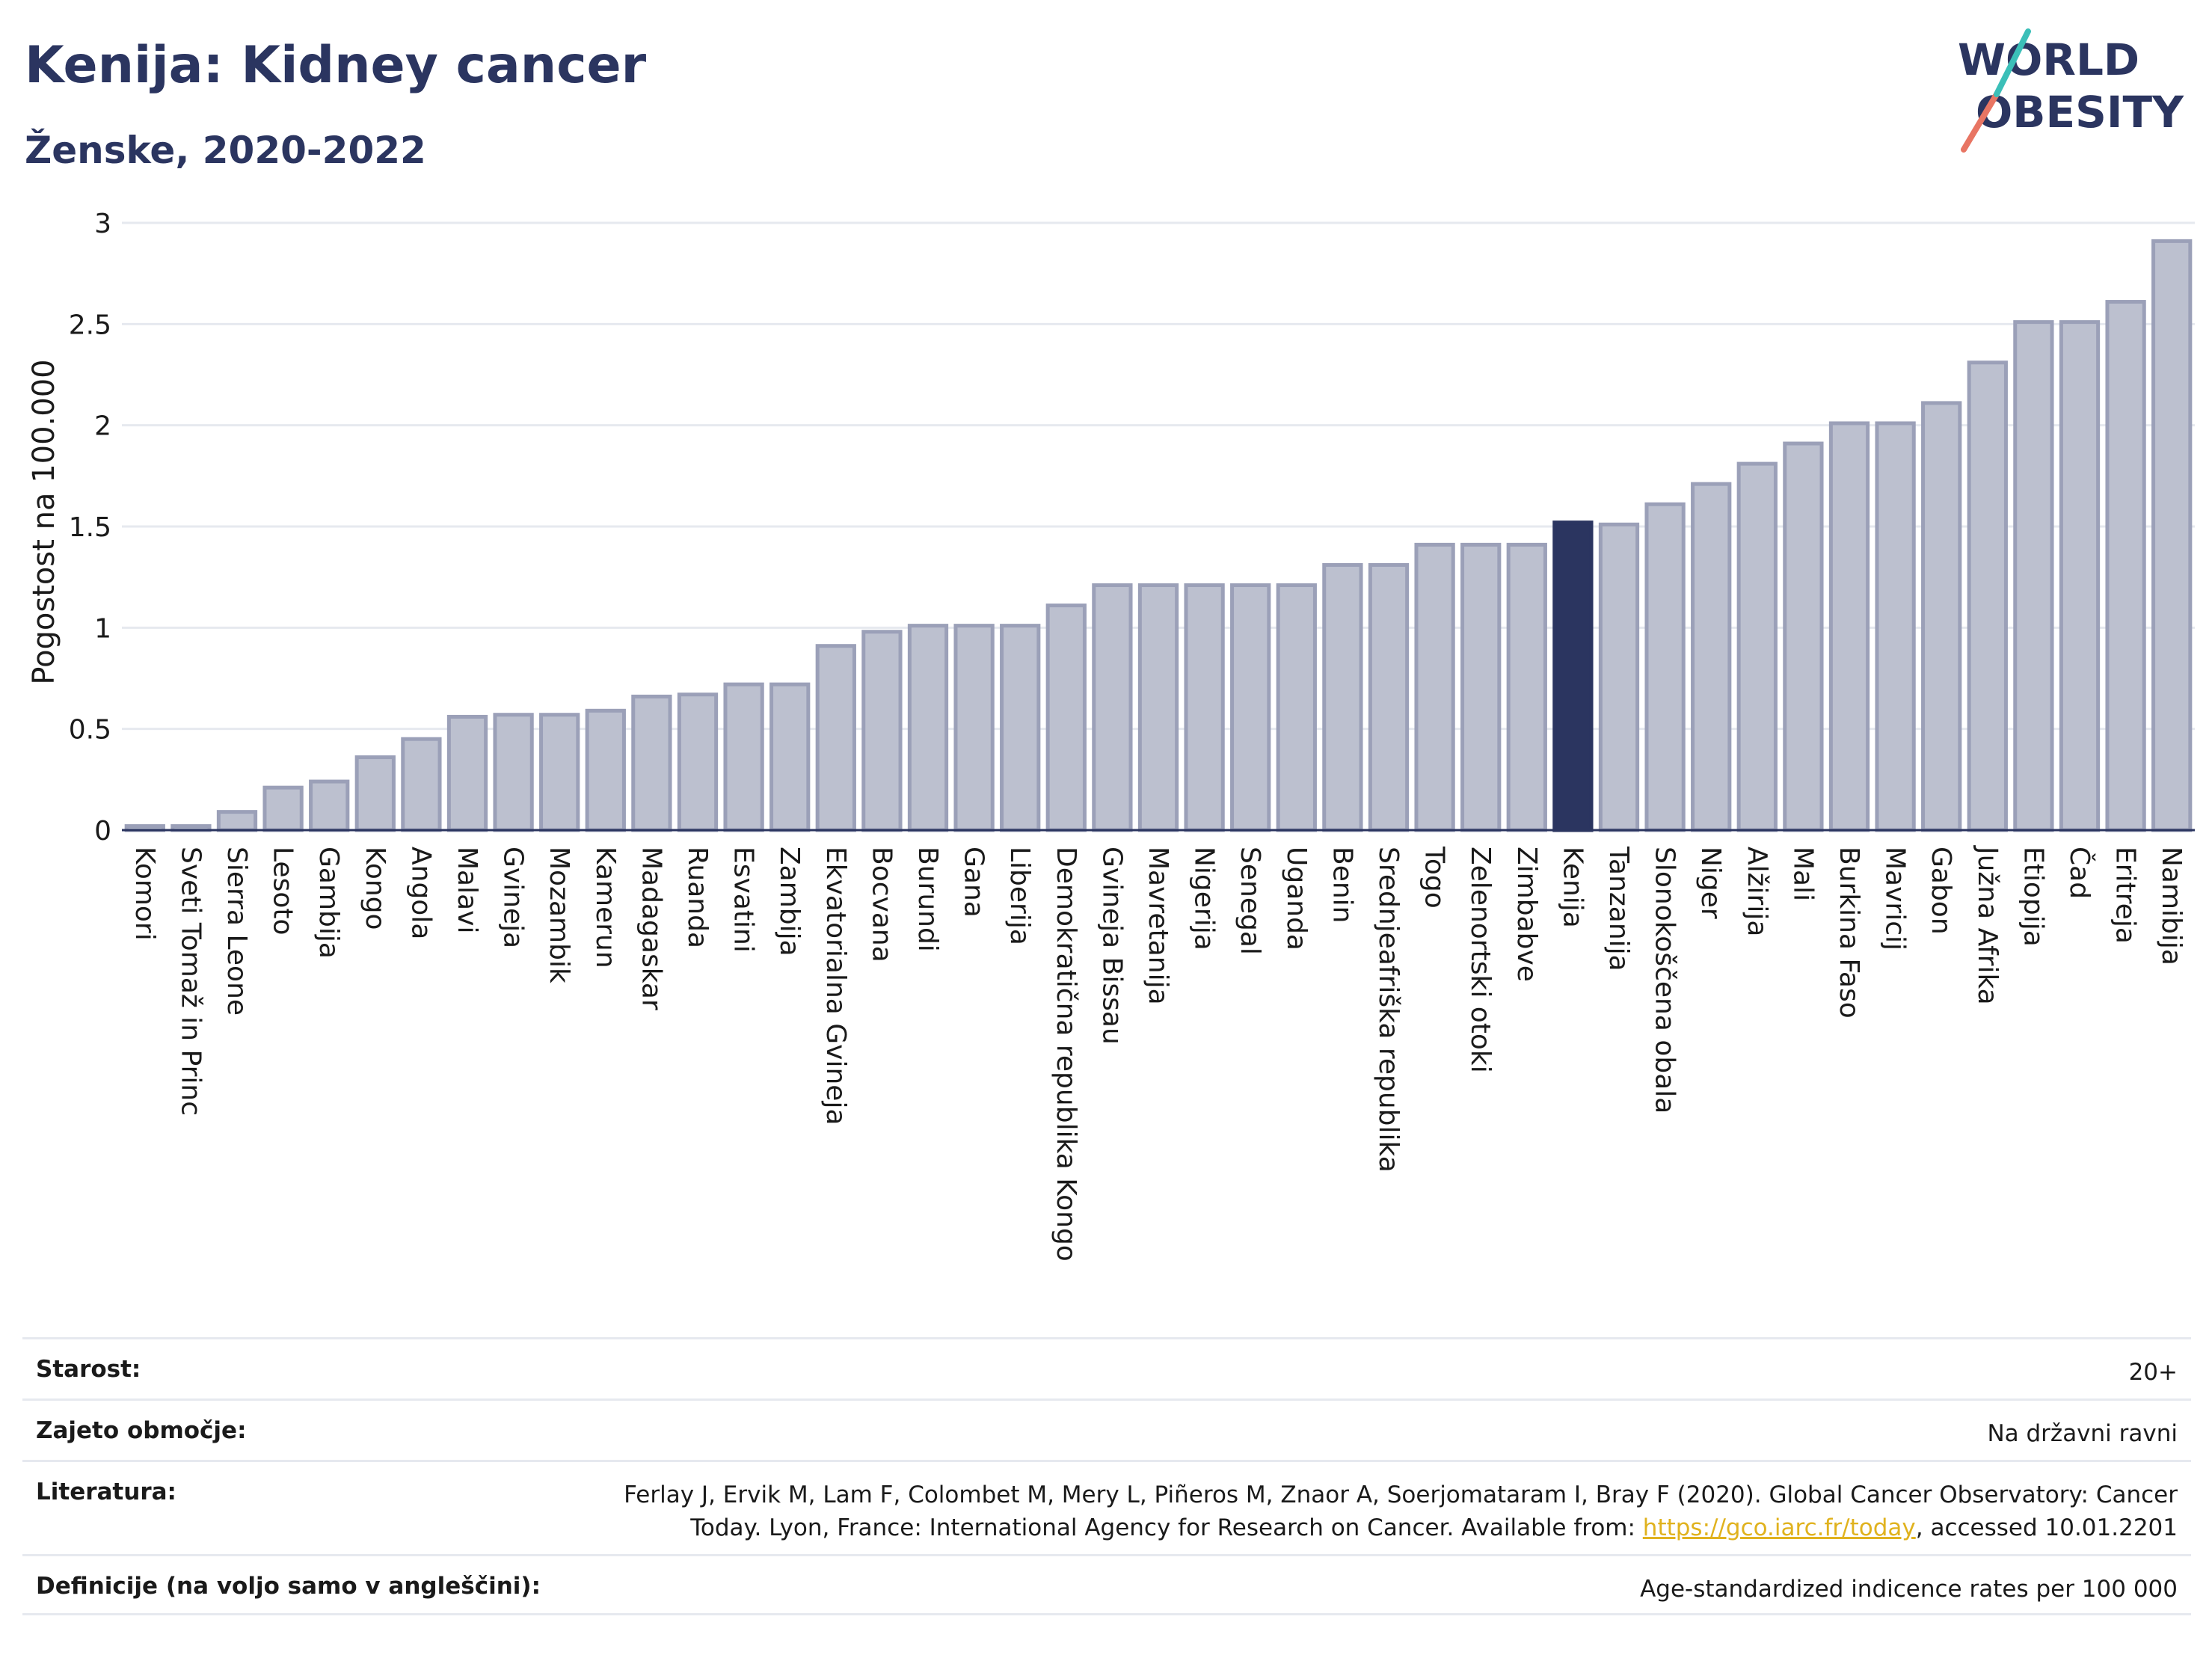 The width and height of the screenshot is (2212, 1655). Describe the element at coordinates (559, 915) in the screenshot. I see `x-tick-label: Mozambik` at that location.